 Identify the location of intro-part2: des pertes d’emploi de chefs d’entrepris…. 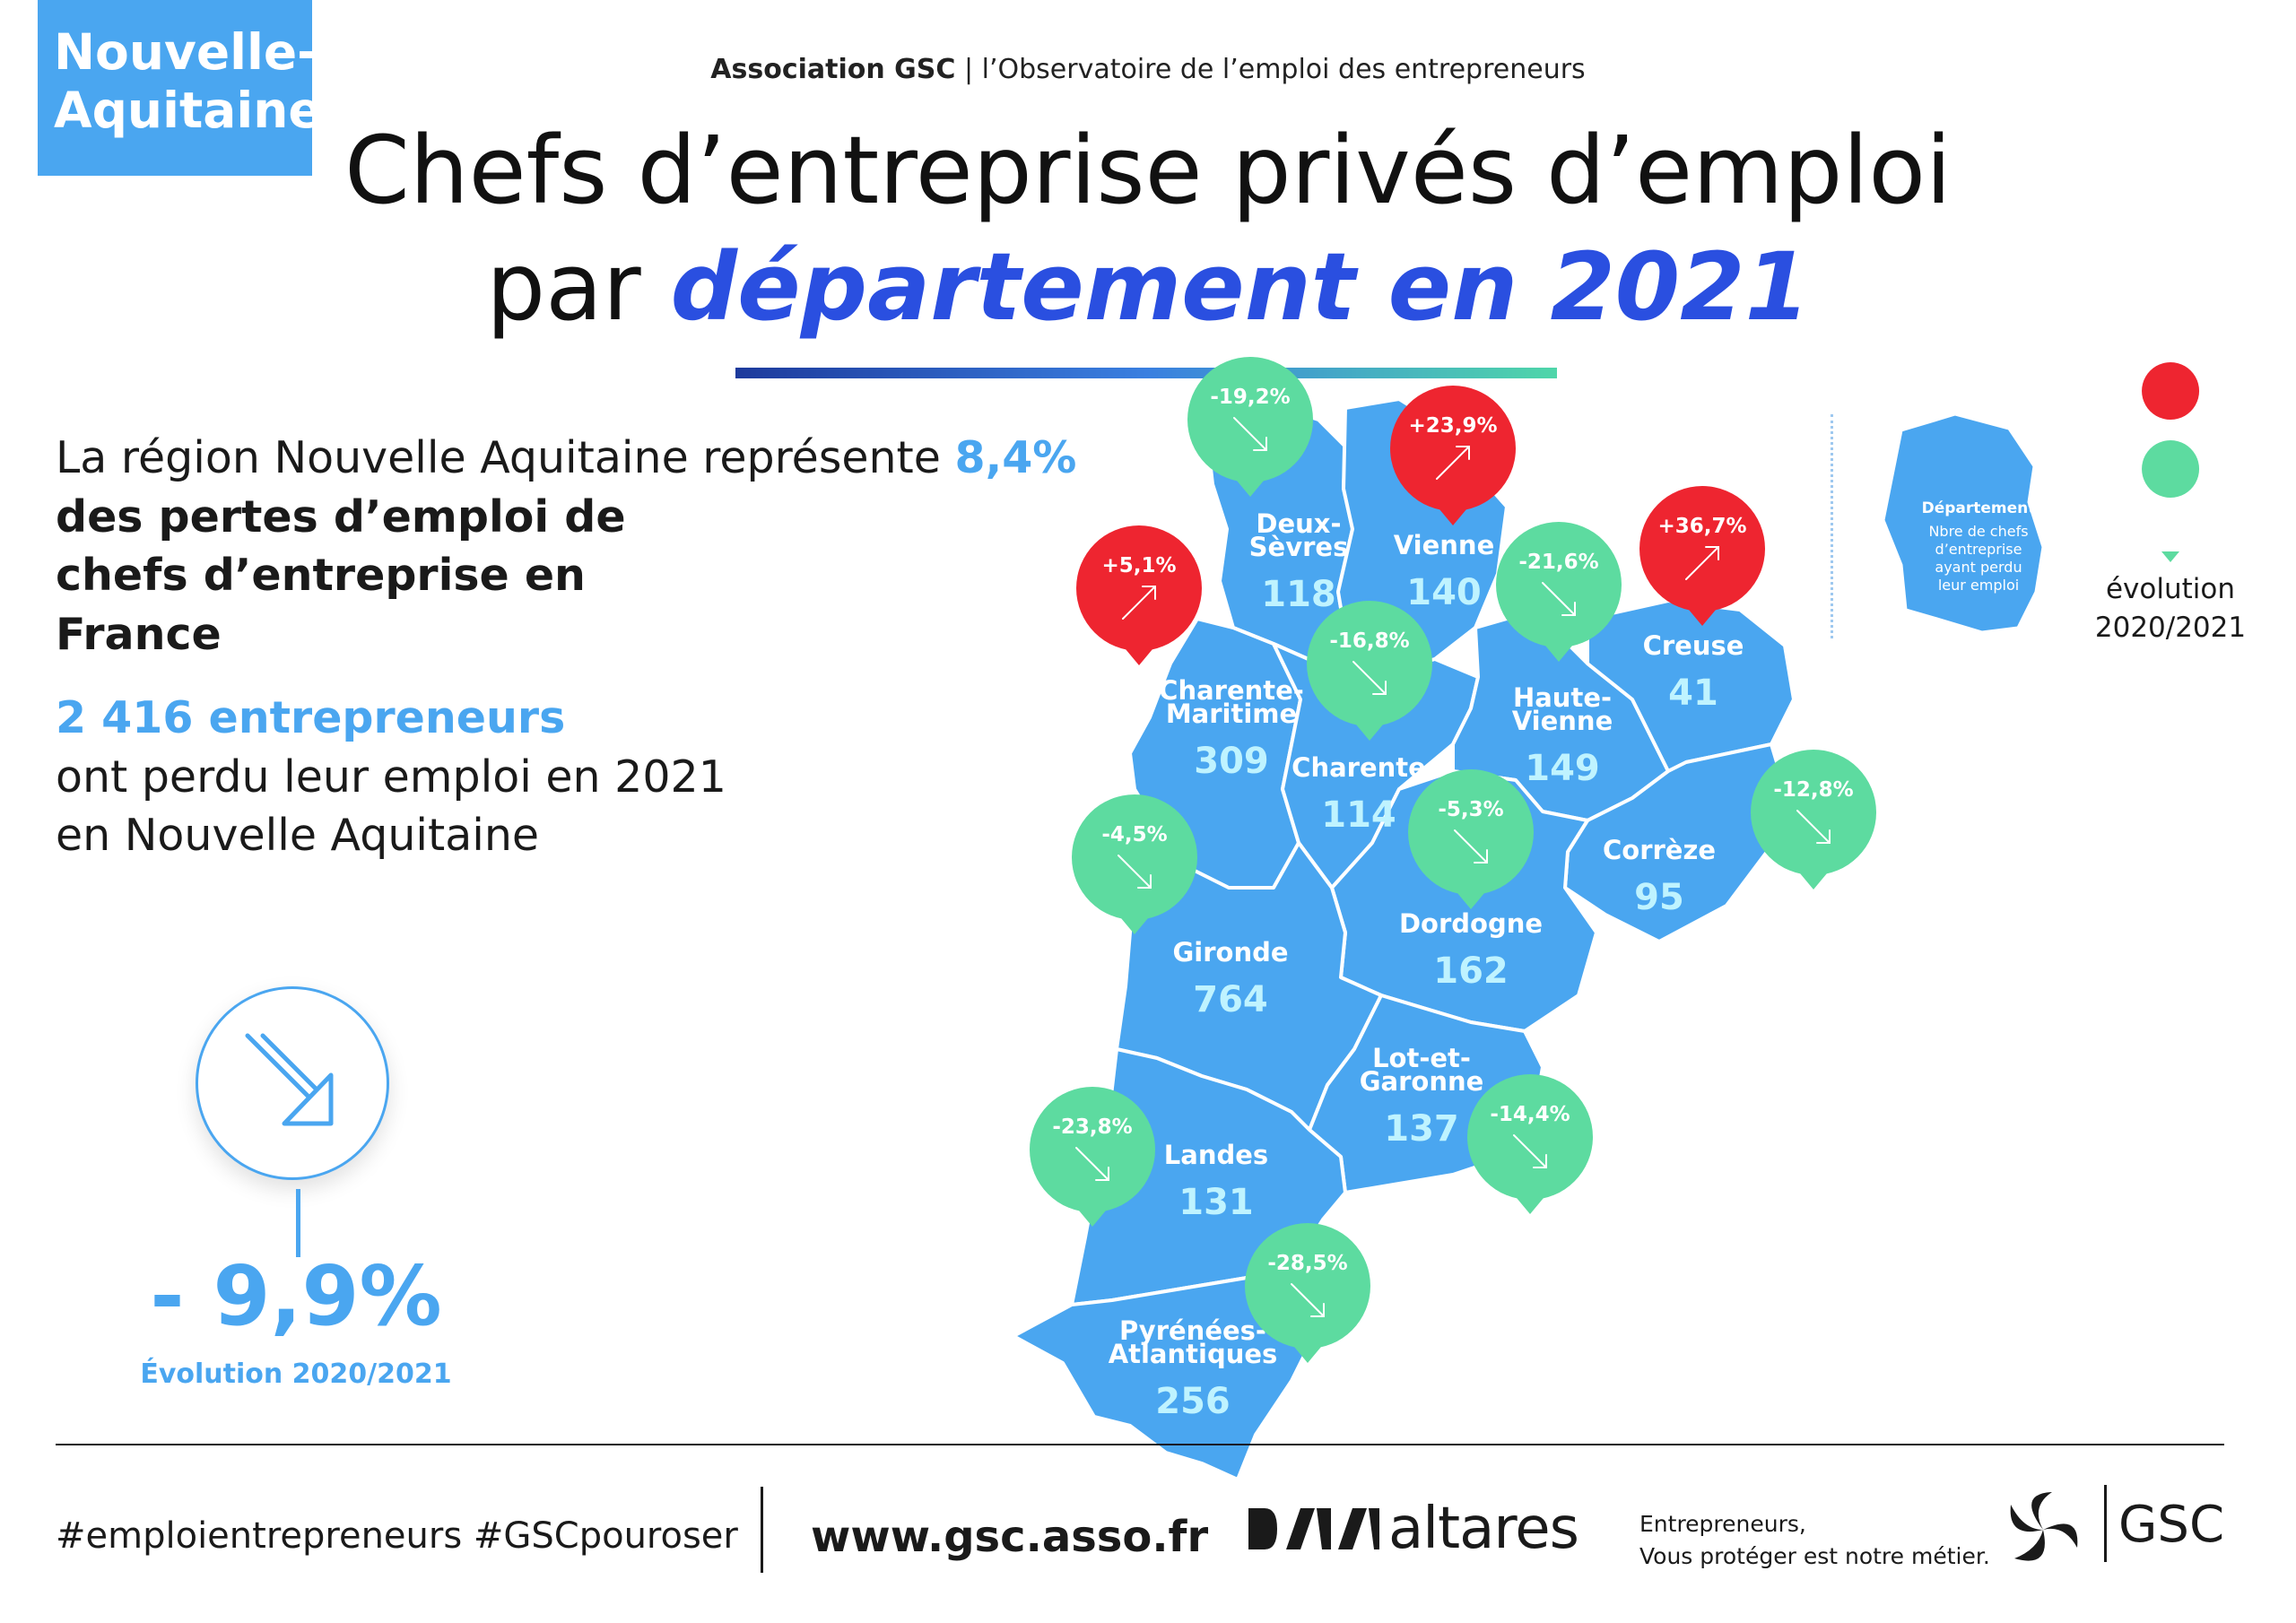
(341, 575).